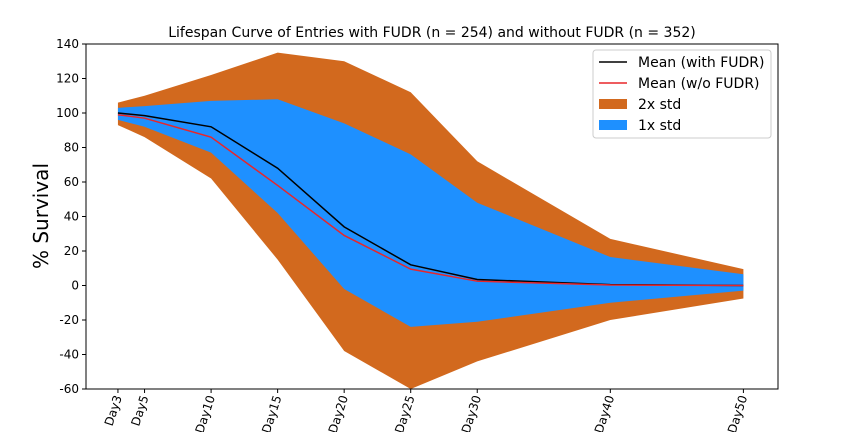 The width and height of the screenshot is (864, 432). Describe the element at coordinates (404, 413) in the screenshot. I see `x-tick-label: Day25` at that location.